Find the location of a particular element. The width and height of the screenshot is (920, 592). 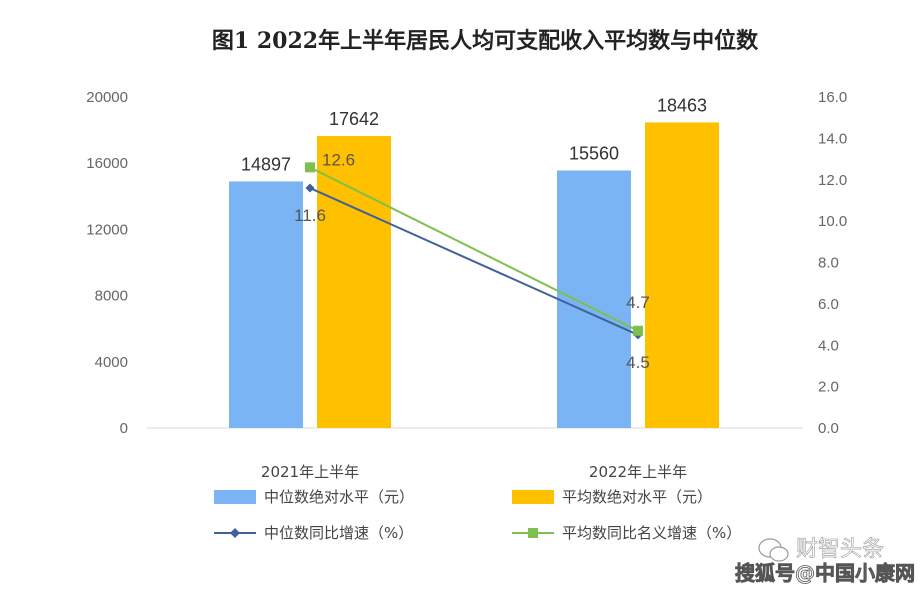

left-axis-tick-label: 8000 is located at coordinates (111, 296).